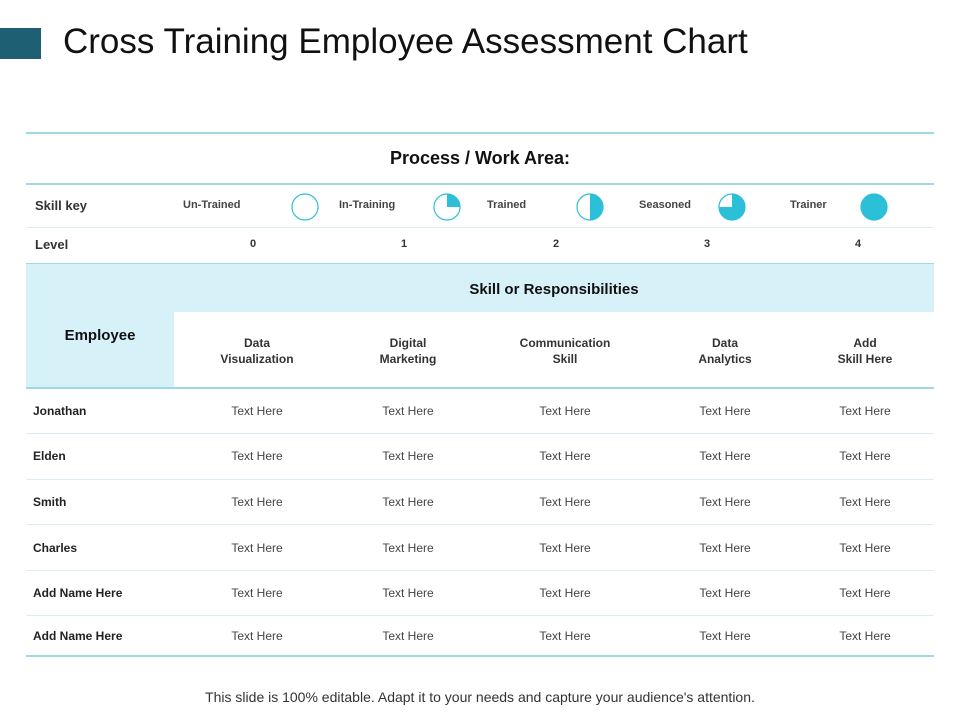 The height and width of the screenshot is (720, 960). What do you see at coordinates (554, 289) in the screenshot?
I see `skills-header: Skill or Responsibilities` at bounding box center [554, 289].